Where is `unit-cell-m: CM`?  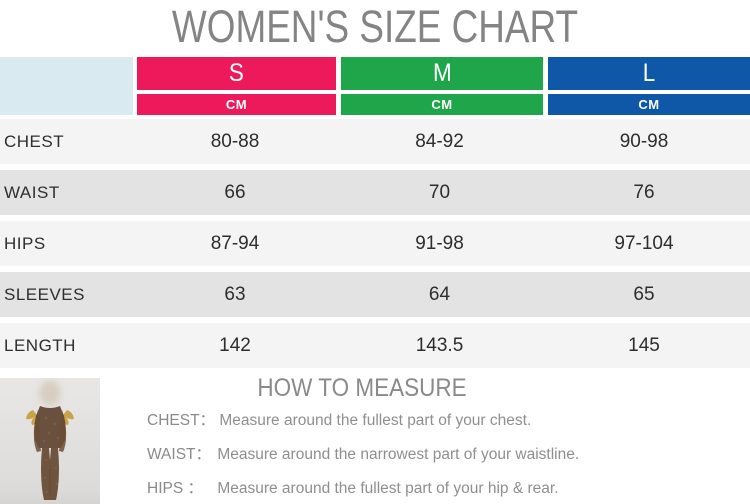 unit-cell-m: CM is located at coordinates (442, 104).